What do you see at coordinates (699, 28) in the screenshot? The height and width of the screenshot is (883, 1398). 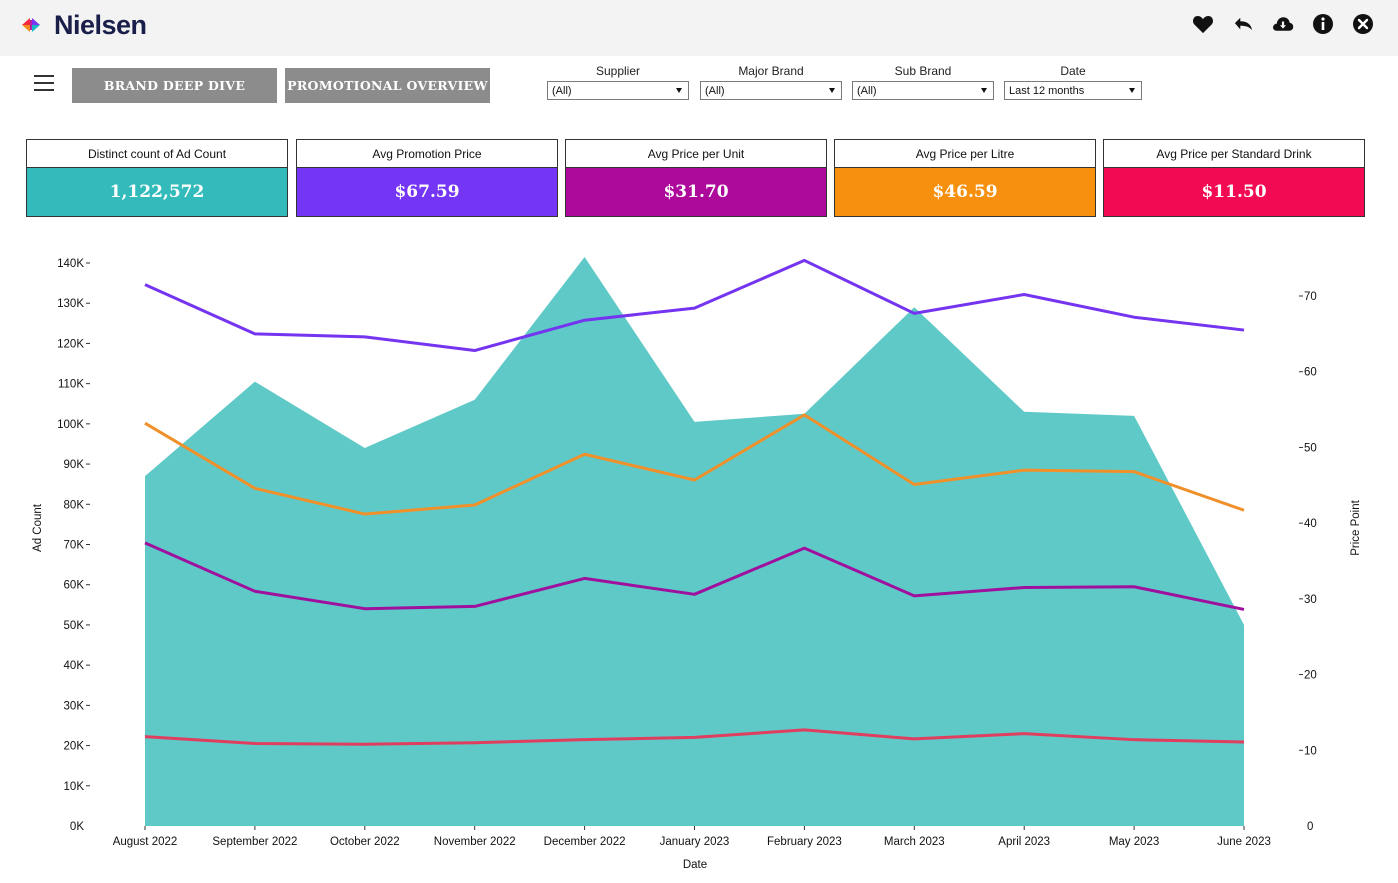 I see `top-bar: Nielsen` at bounding box center [699, 28].